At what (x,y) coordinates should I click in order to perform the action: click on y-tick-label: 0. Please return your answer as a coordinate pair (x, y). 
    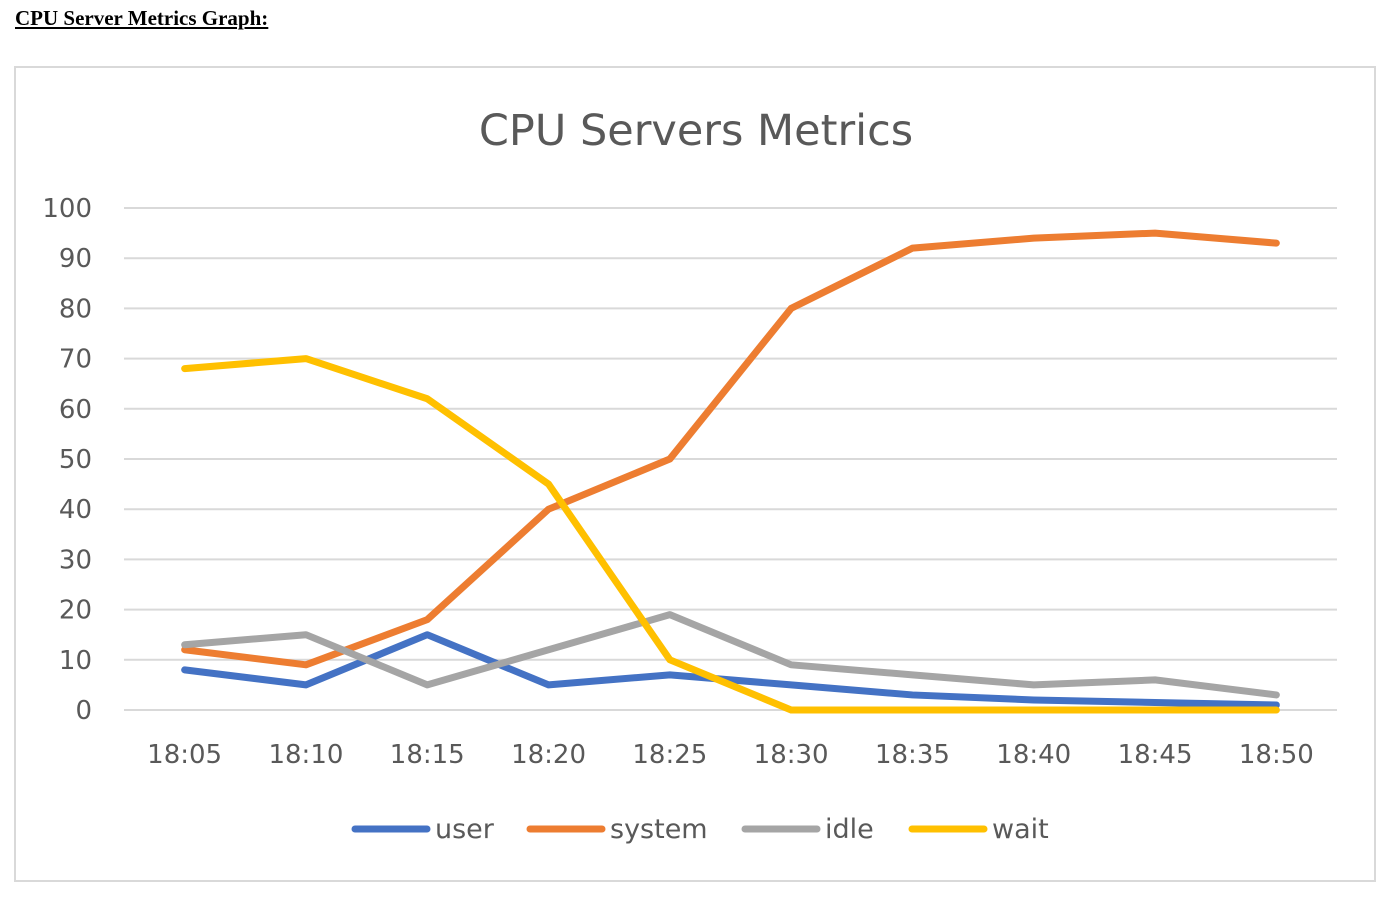
    Looking at the image, I should click on (83, 711).